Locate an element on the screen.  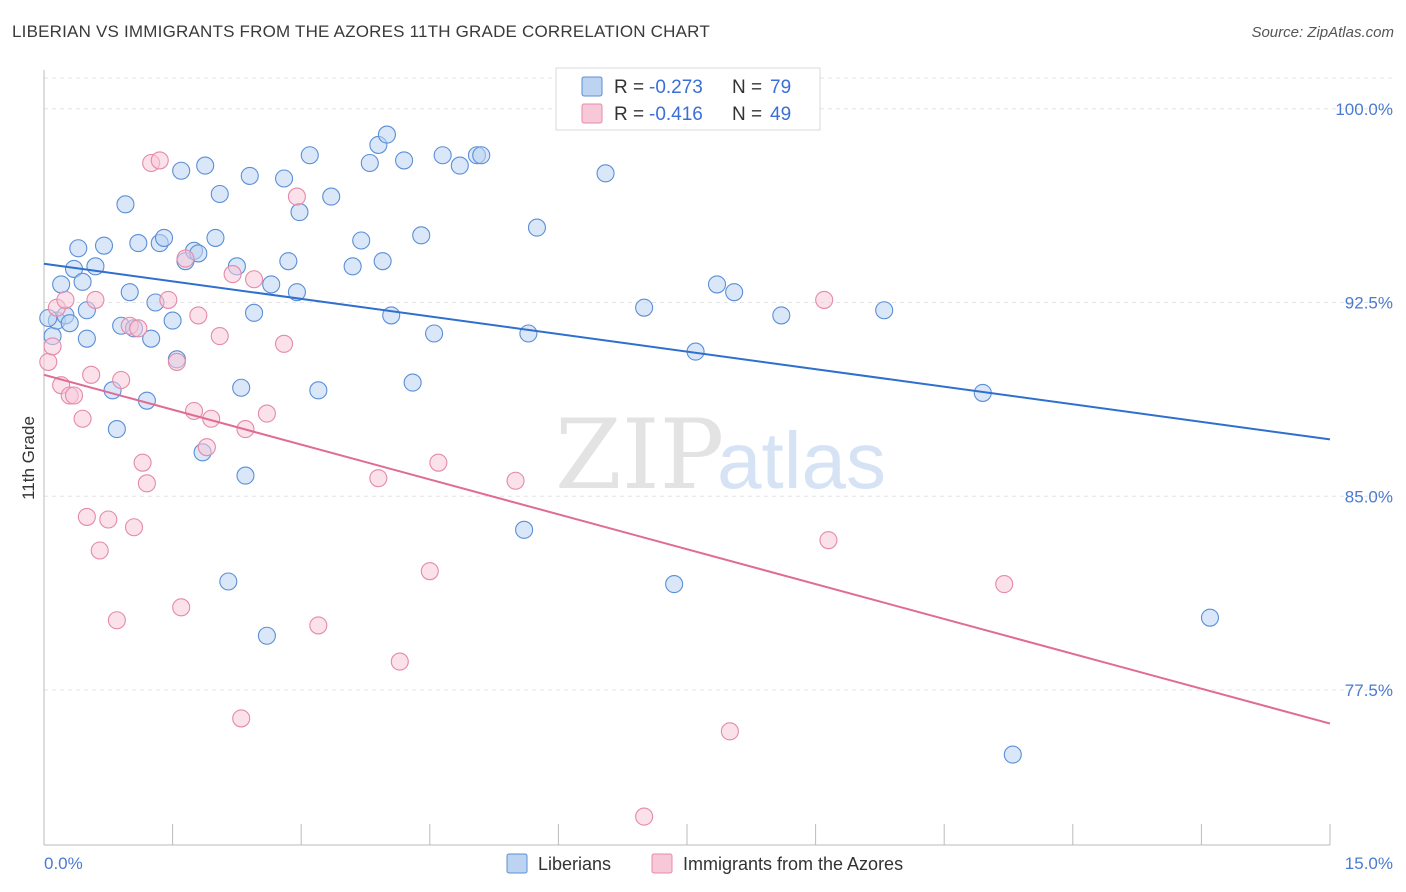
legend-n-value-1: 79 is located at coordinates (780, 87).